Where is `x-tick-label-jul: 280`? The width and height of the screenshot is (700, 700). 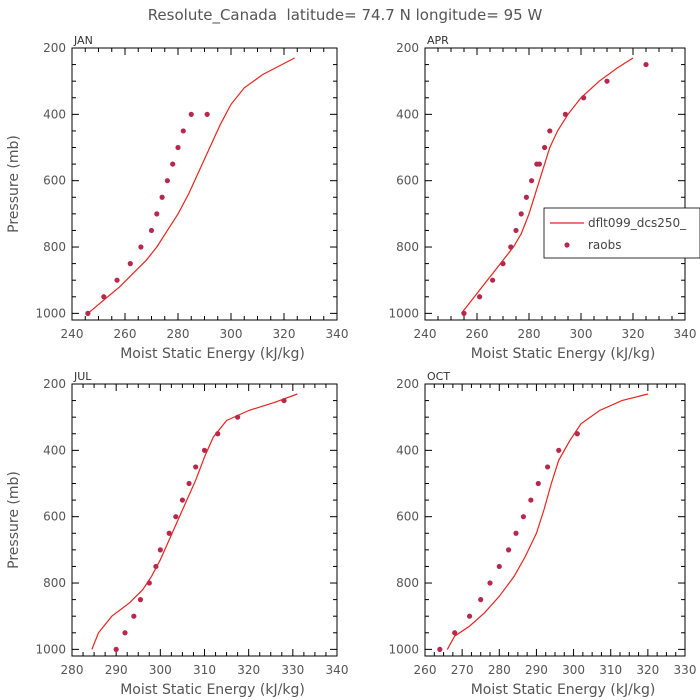 x-tick-label-jul: 280 is located at coordinates (72, 670).